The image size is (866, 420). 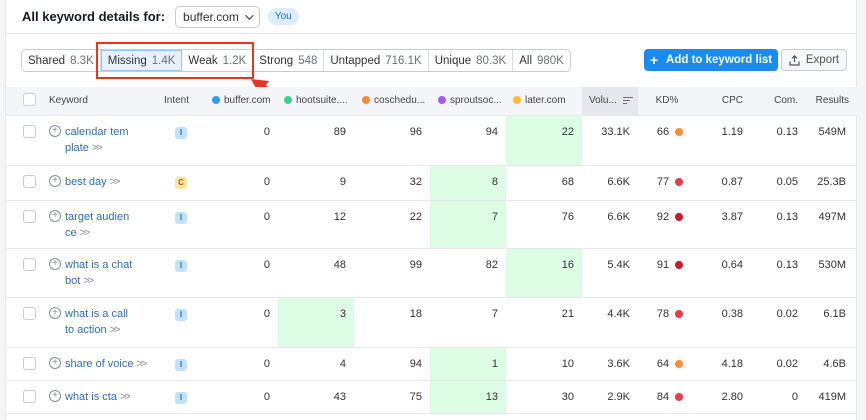 I want to click on position-later: 68, so click(x=544, y=183).